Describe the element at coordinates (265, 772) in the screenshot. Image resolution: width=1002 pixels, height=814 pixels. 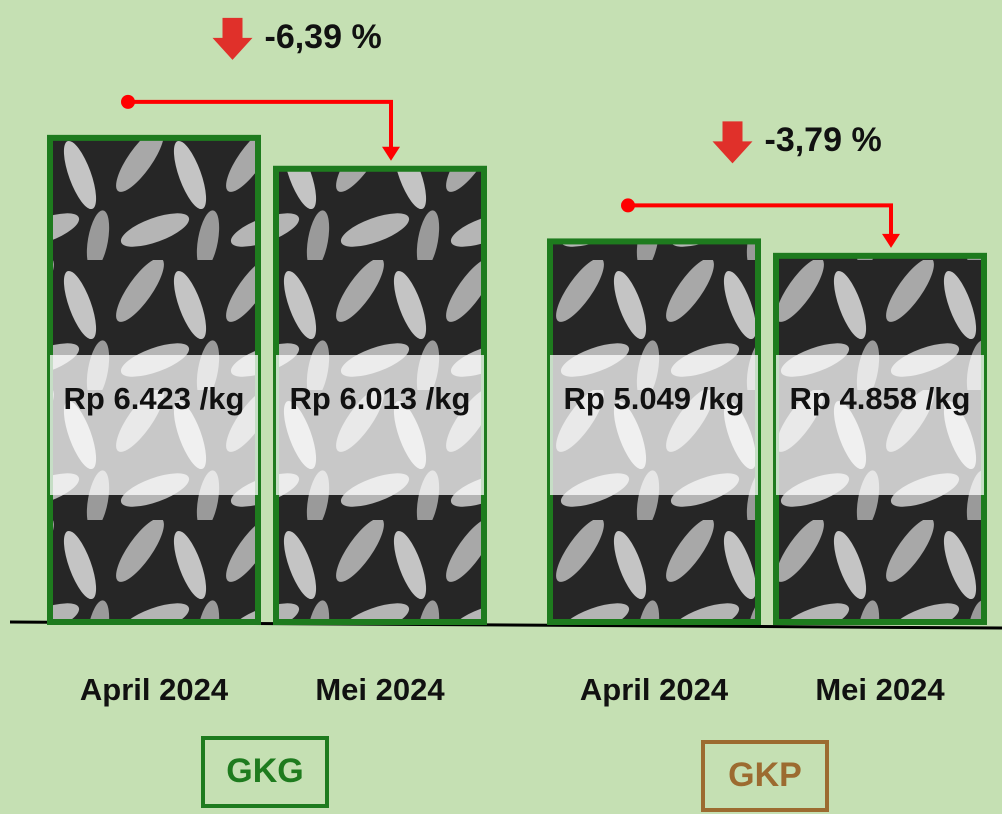
I see `group-label: GKG` at that location.